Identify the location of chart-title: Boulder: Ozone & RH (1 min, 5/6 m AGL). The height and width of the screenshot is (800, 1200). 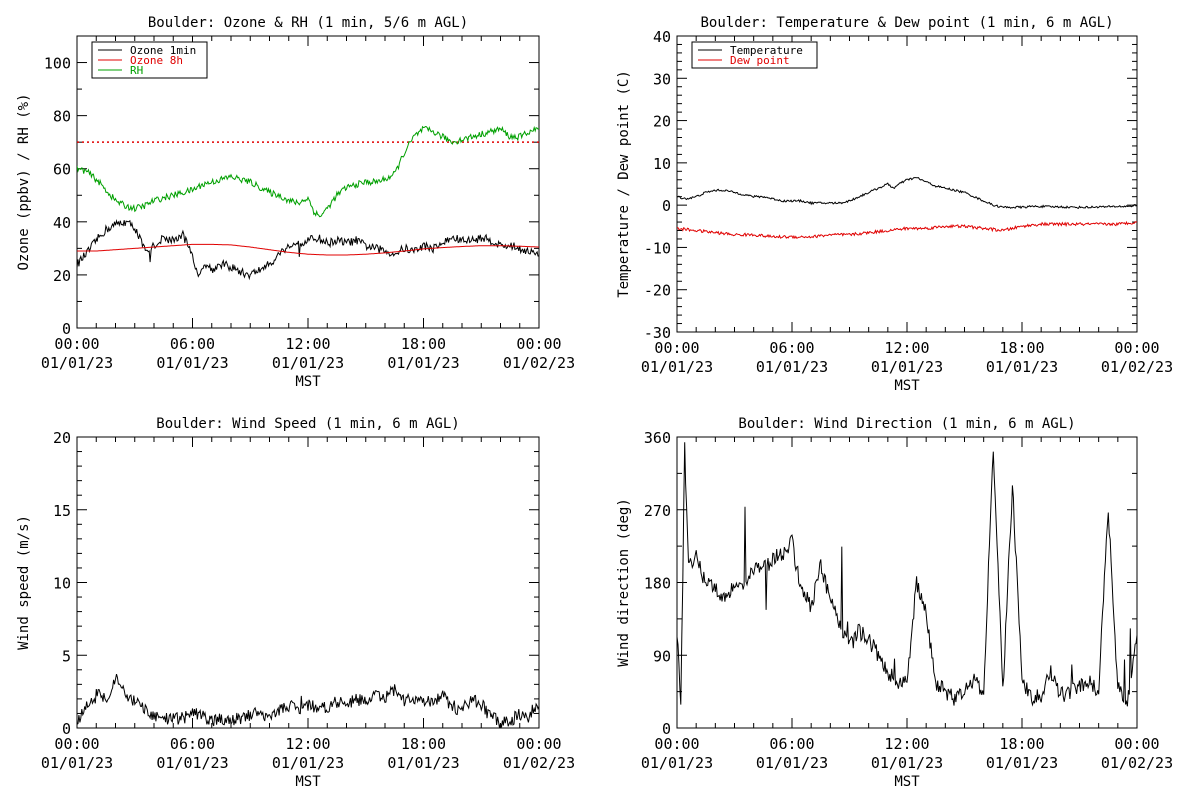
(308, 23).